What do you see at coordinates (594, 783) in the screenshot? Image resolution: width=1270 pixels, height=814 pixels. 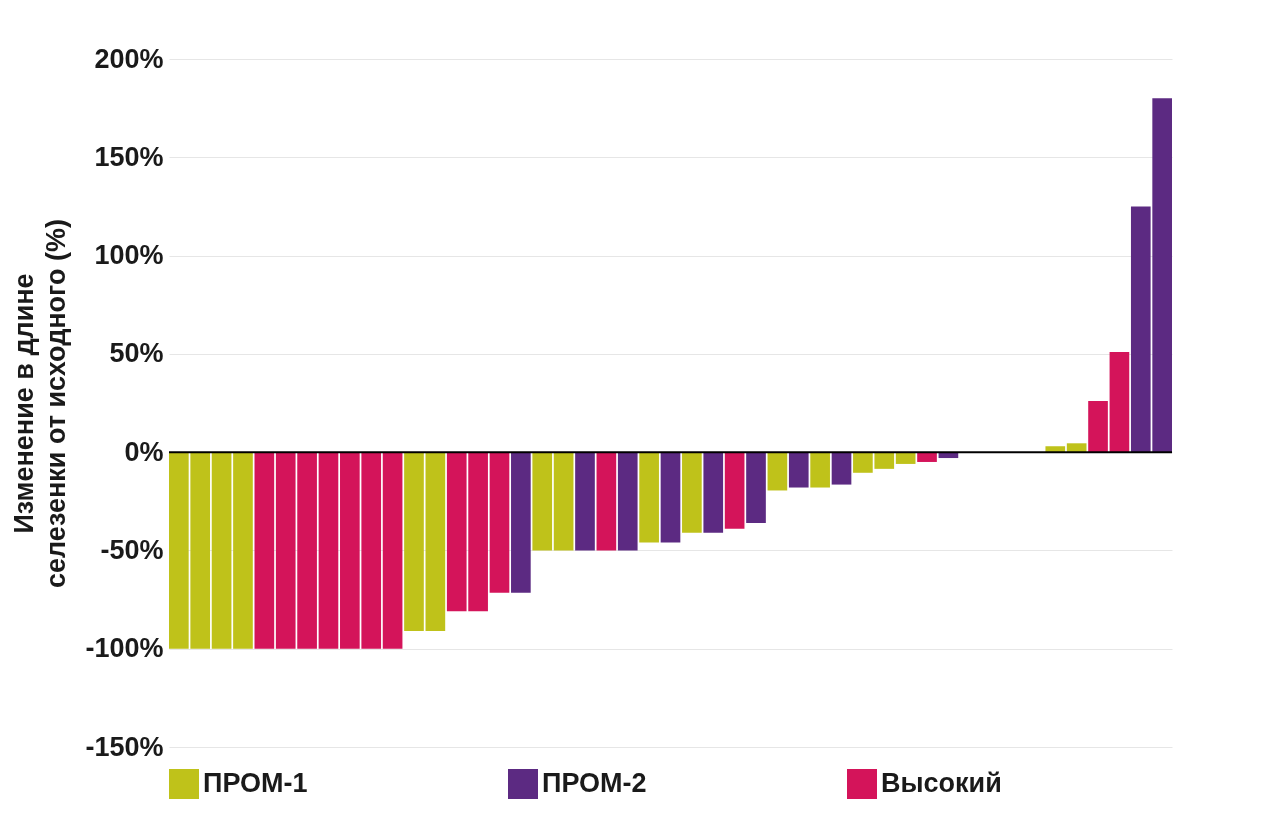 I see `legend-label: ПРОМ-2` at bounding box center [594, 783].